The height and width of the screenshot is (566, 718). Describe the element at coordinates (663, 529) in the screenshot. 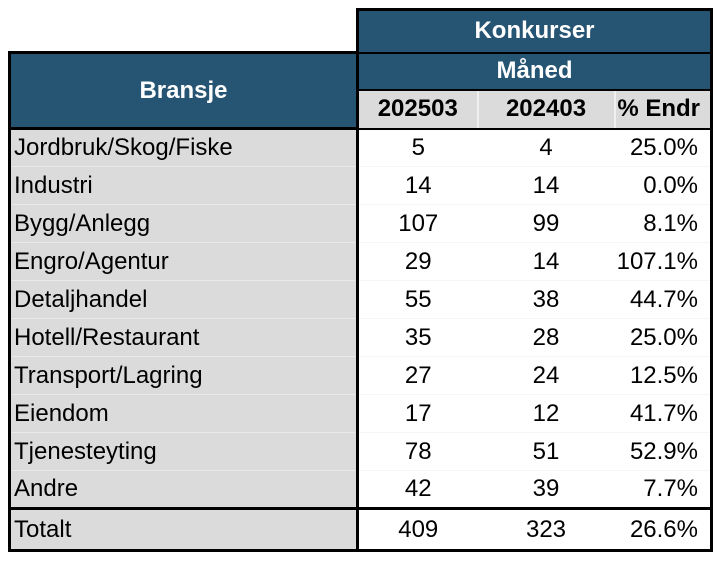

I see `total-pct-change: 26.6%` at that location.